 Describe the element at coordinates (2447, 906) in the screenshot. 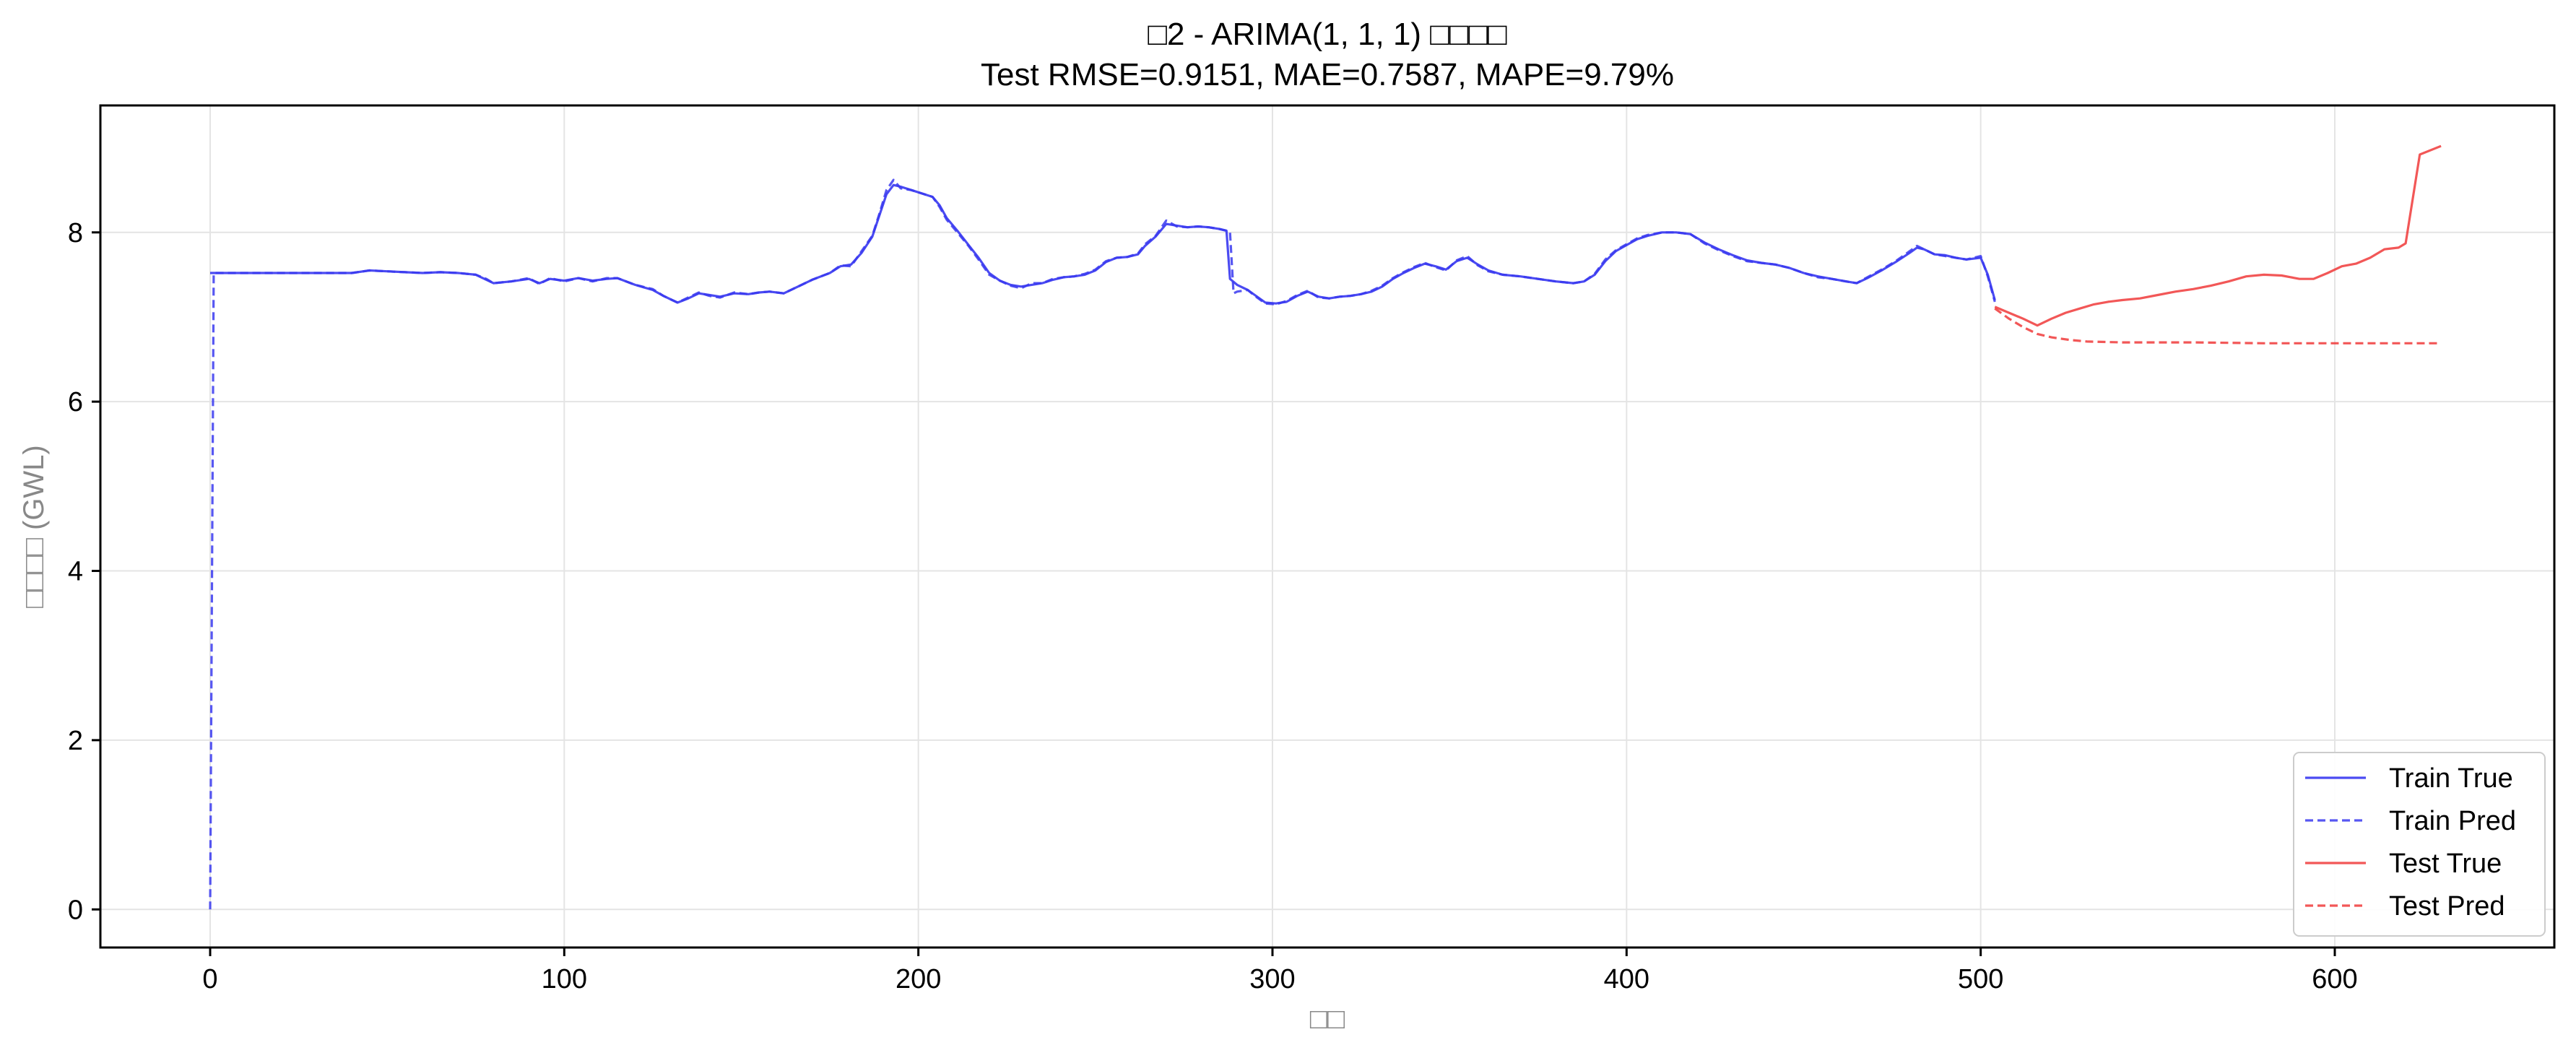

I see `legend-label-test-pred: Test Pred` at that location.